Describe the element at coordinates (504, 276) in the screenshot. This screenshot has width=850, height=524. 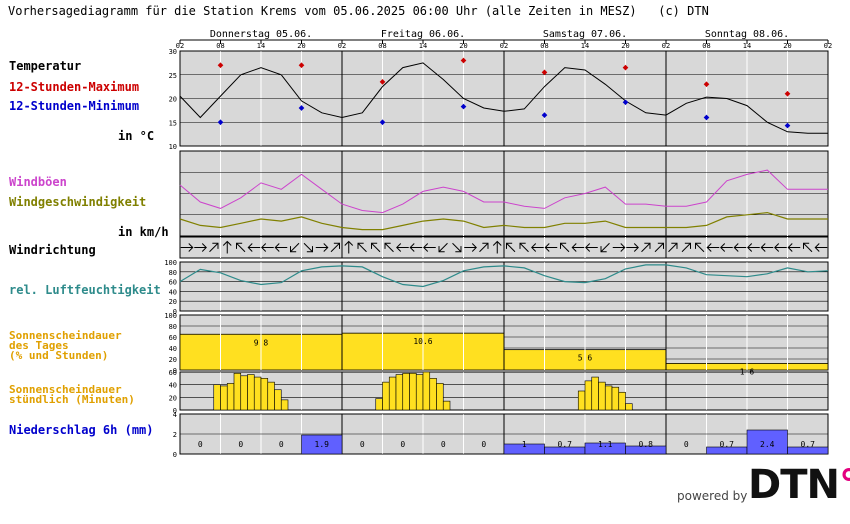
I see `humidity-line` at that location.